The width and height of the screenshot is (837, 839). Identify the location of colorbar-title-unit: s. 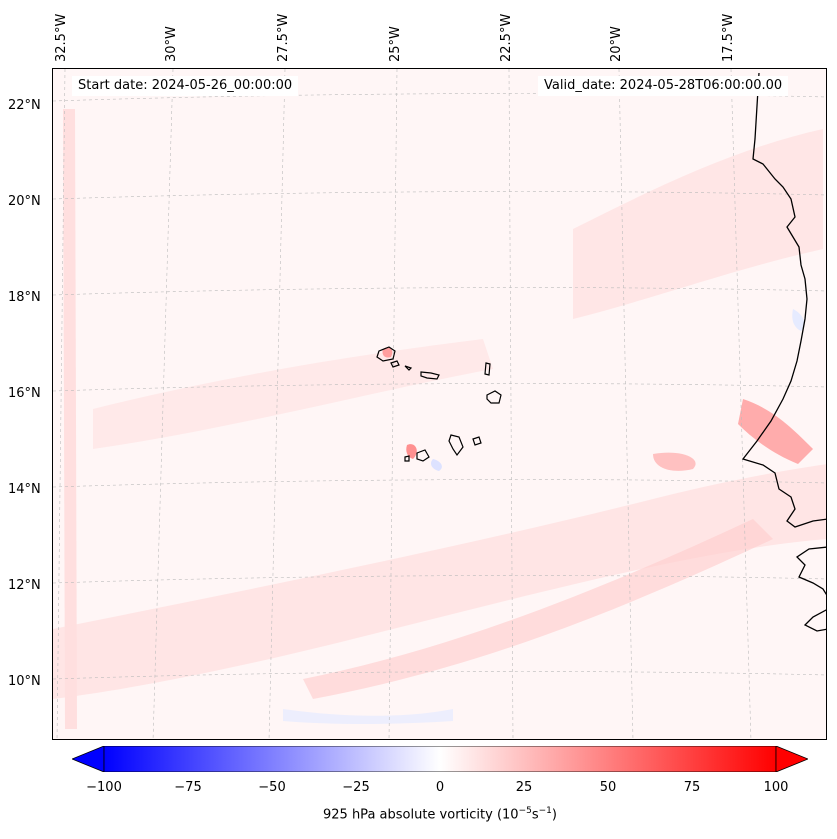
(535, 815).